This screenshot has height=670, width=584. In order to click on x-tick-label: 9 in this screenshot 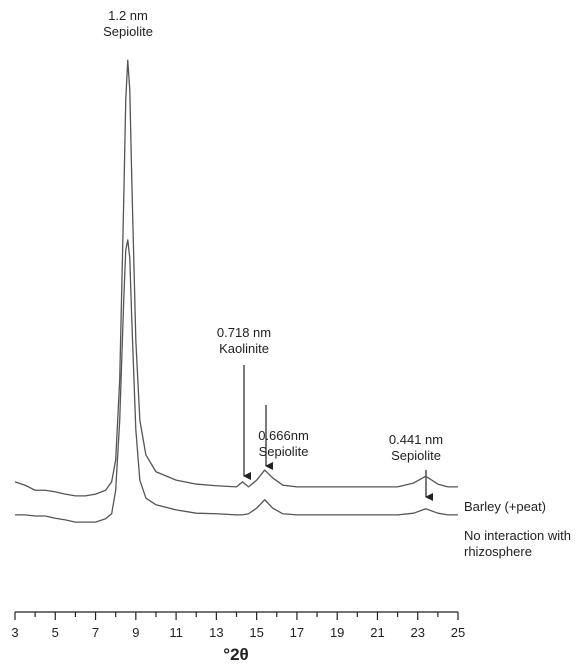, I will do `click(135, 632)`.